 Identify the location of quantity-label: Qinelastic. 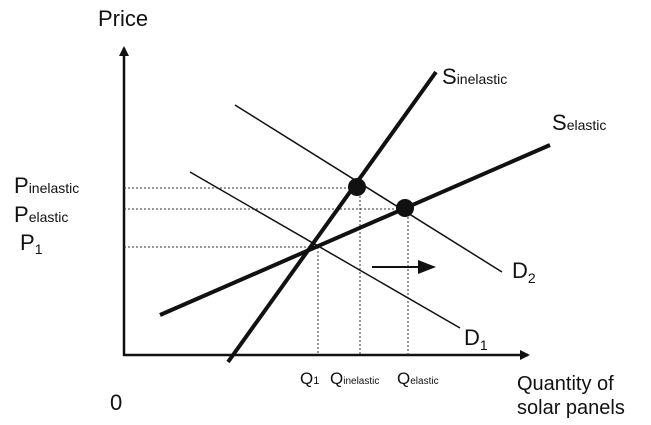
(354, 378).